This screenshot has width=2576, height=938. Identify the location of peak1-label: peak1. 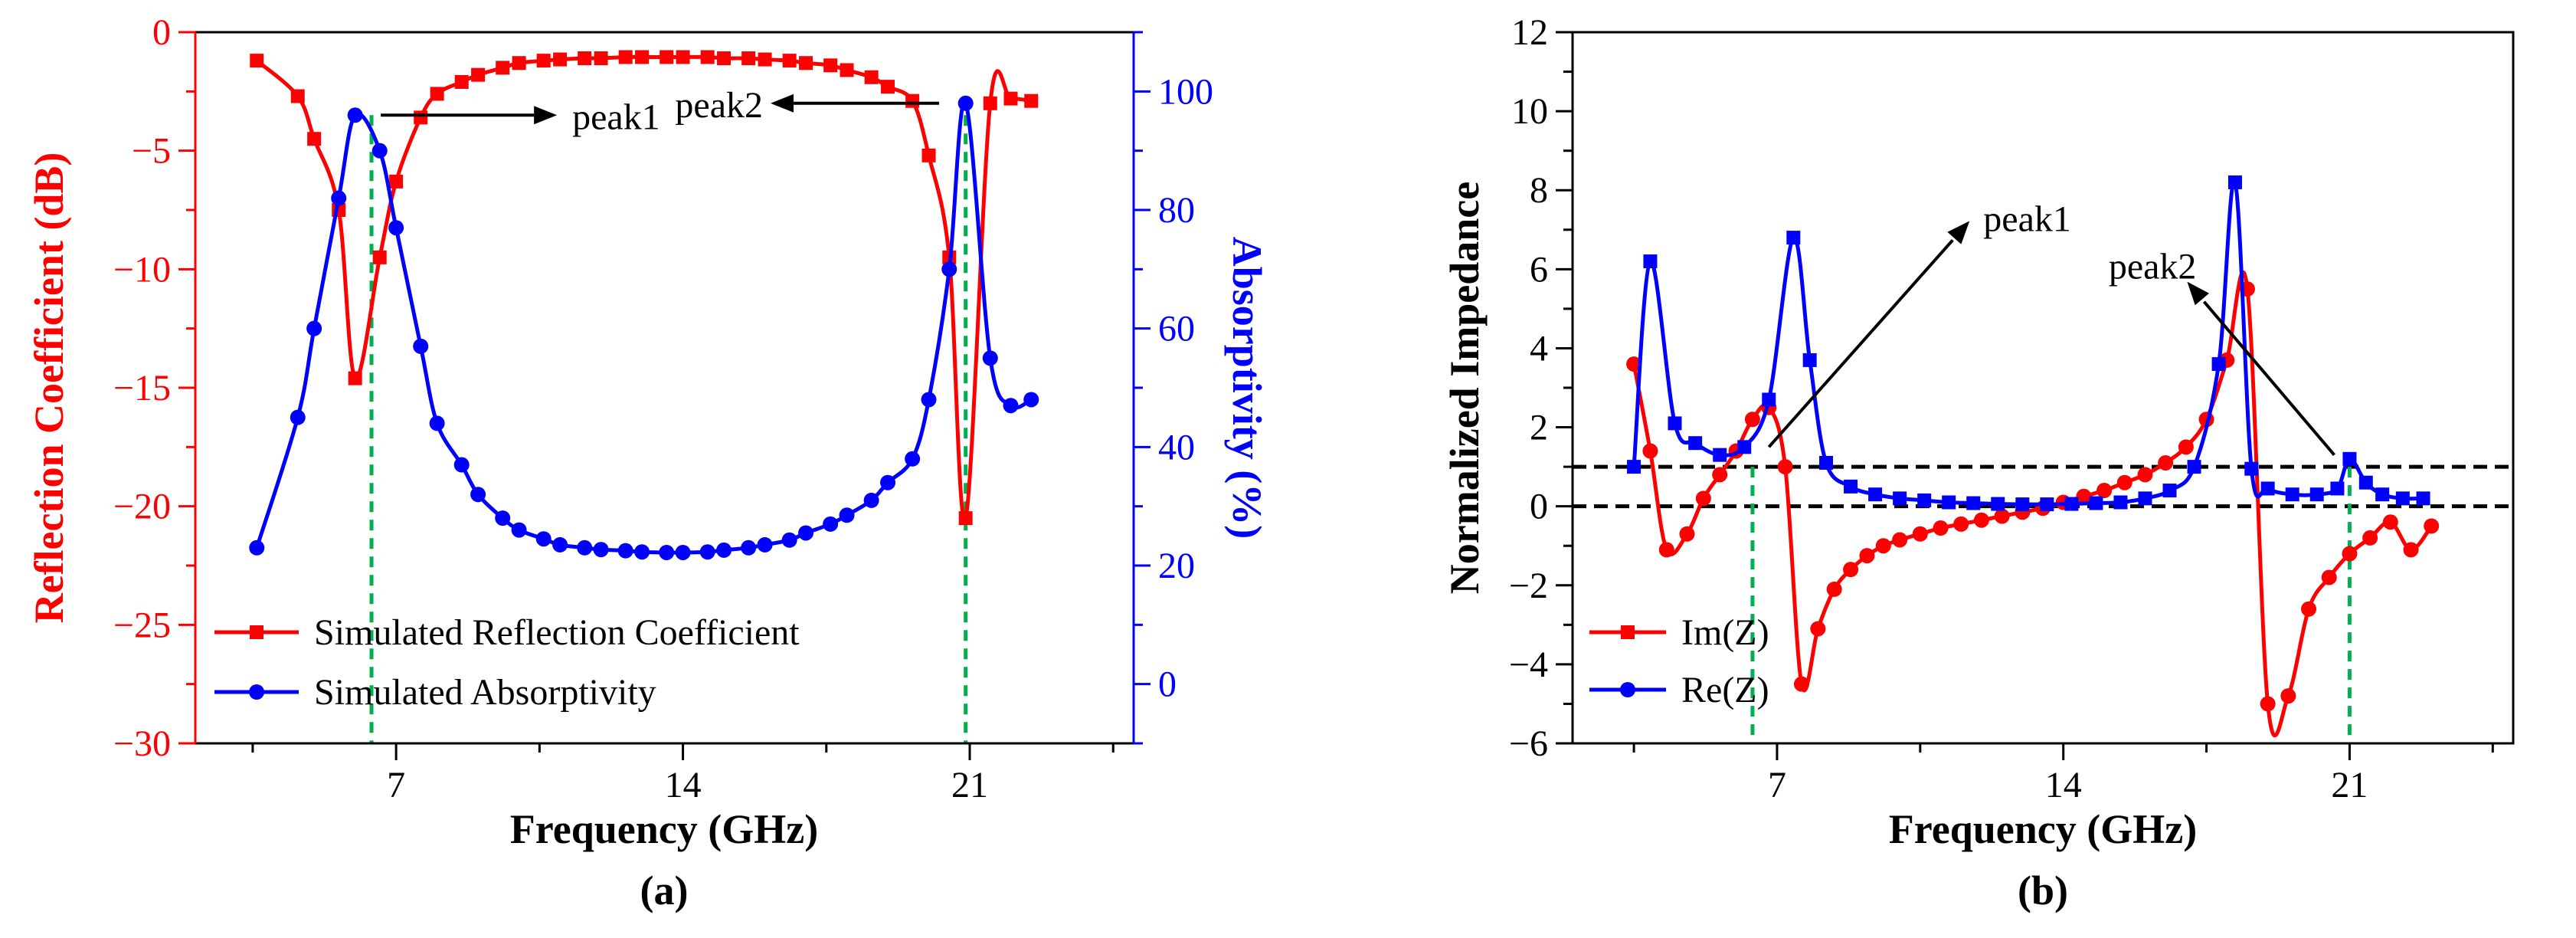
(616, 117).